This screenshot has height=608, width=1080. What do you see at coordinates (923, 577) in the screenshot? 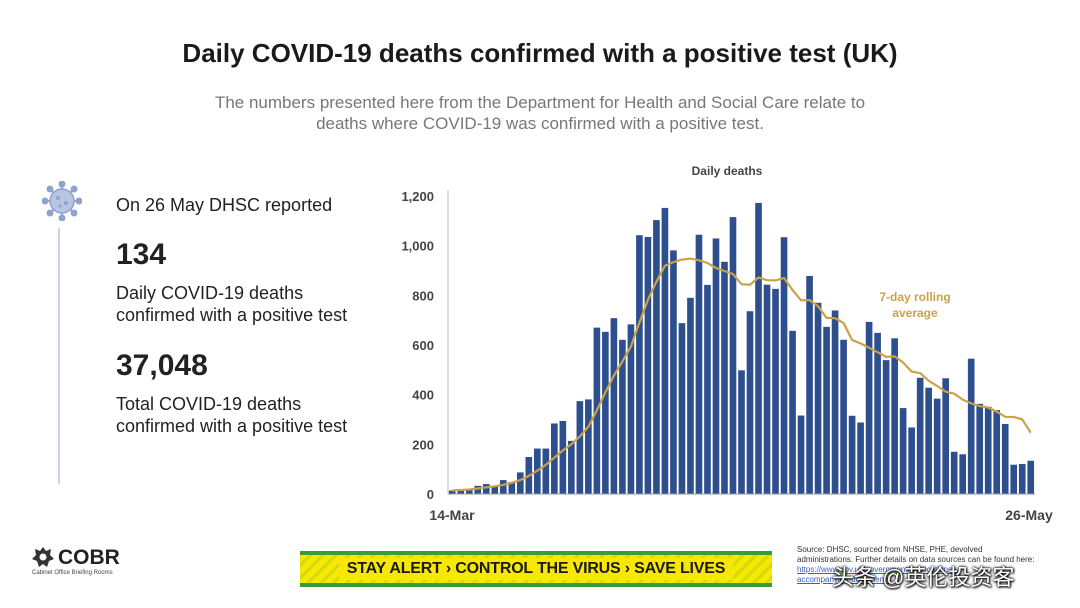
I see `watermark-text: 头条 @英伦投资客` at bounding box center [923, 577].